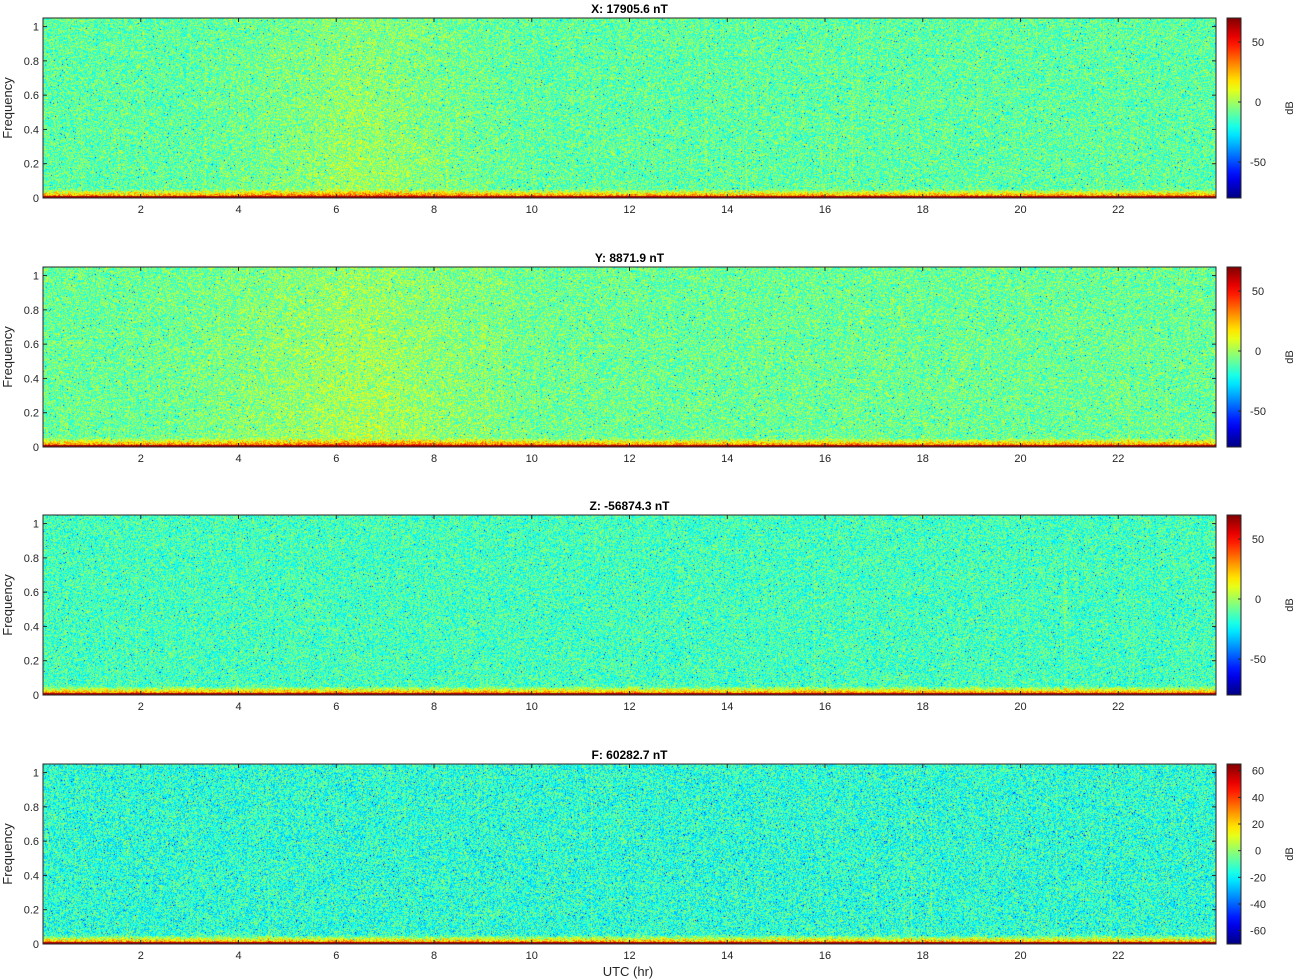 Image resolution: width=1297 pixels, height=980 pixels. Describe the element at coordinates (1258, 905) in the screenshot. I see `colorbar-tick-label: -40` at that location.